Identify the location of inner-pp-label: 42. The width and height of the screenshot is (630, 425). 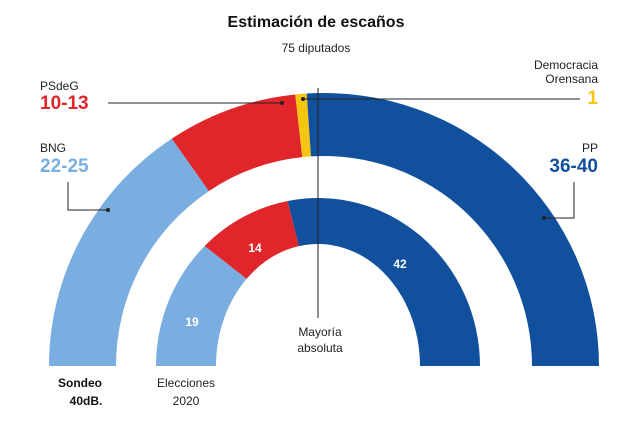
(400, 264).